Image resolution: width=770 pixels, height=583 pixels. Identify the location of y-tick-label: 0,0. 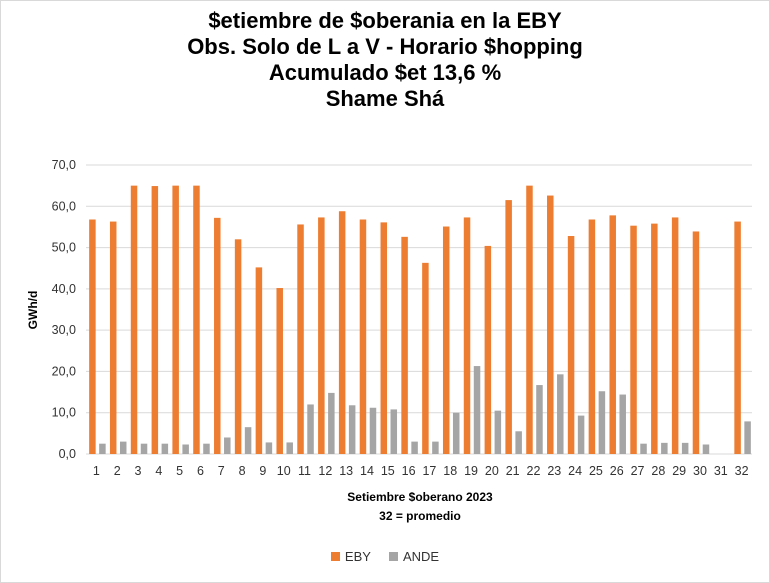
(67, 454).